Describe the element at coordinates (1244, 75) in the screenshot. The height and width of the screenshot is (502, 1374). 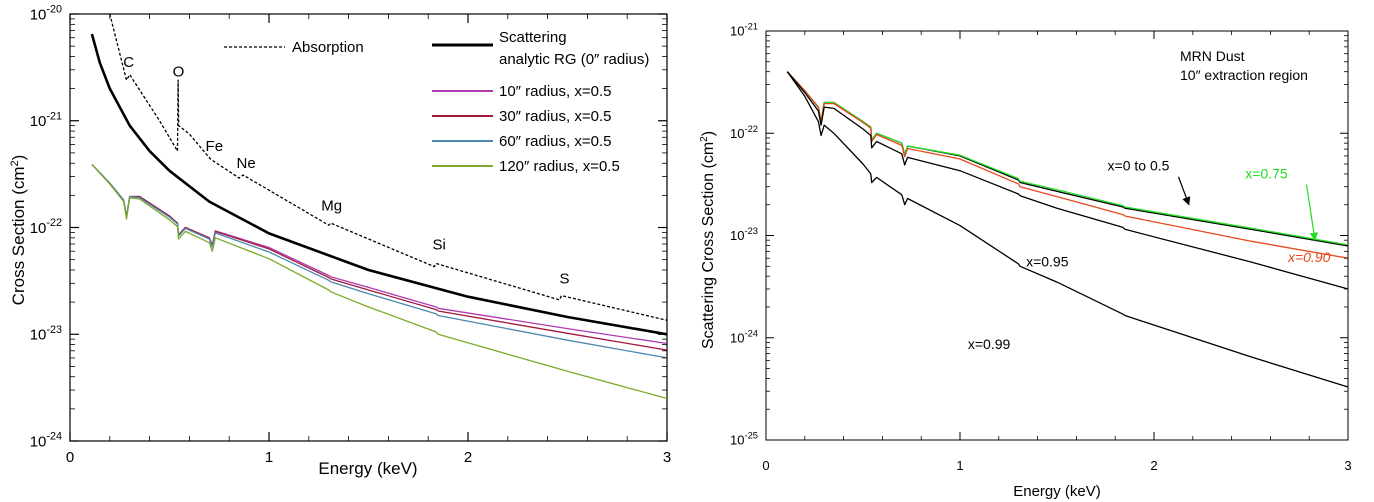
I see `annotation-line-2: 10″ extraction region` at that location.